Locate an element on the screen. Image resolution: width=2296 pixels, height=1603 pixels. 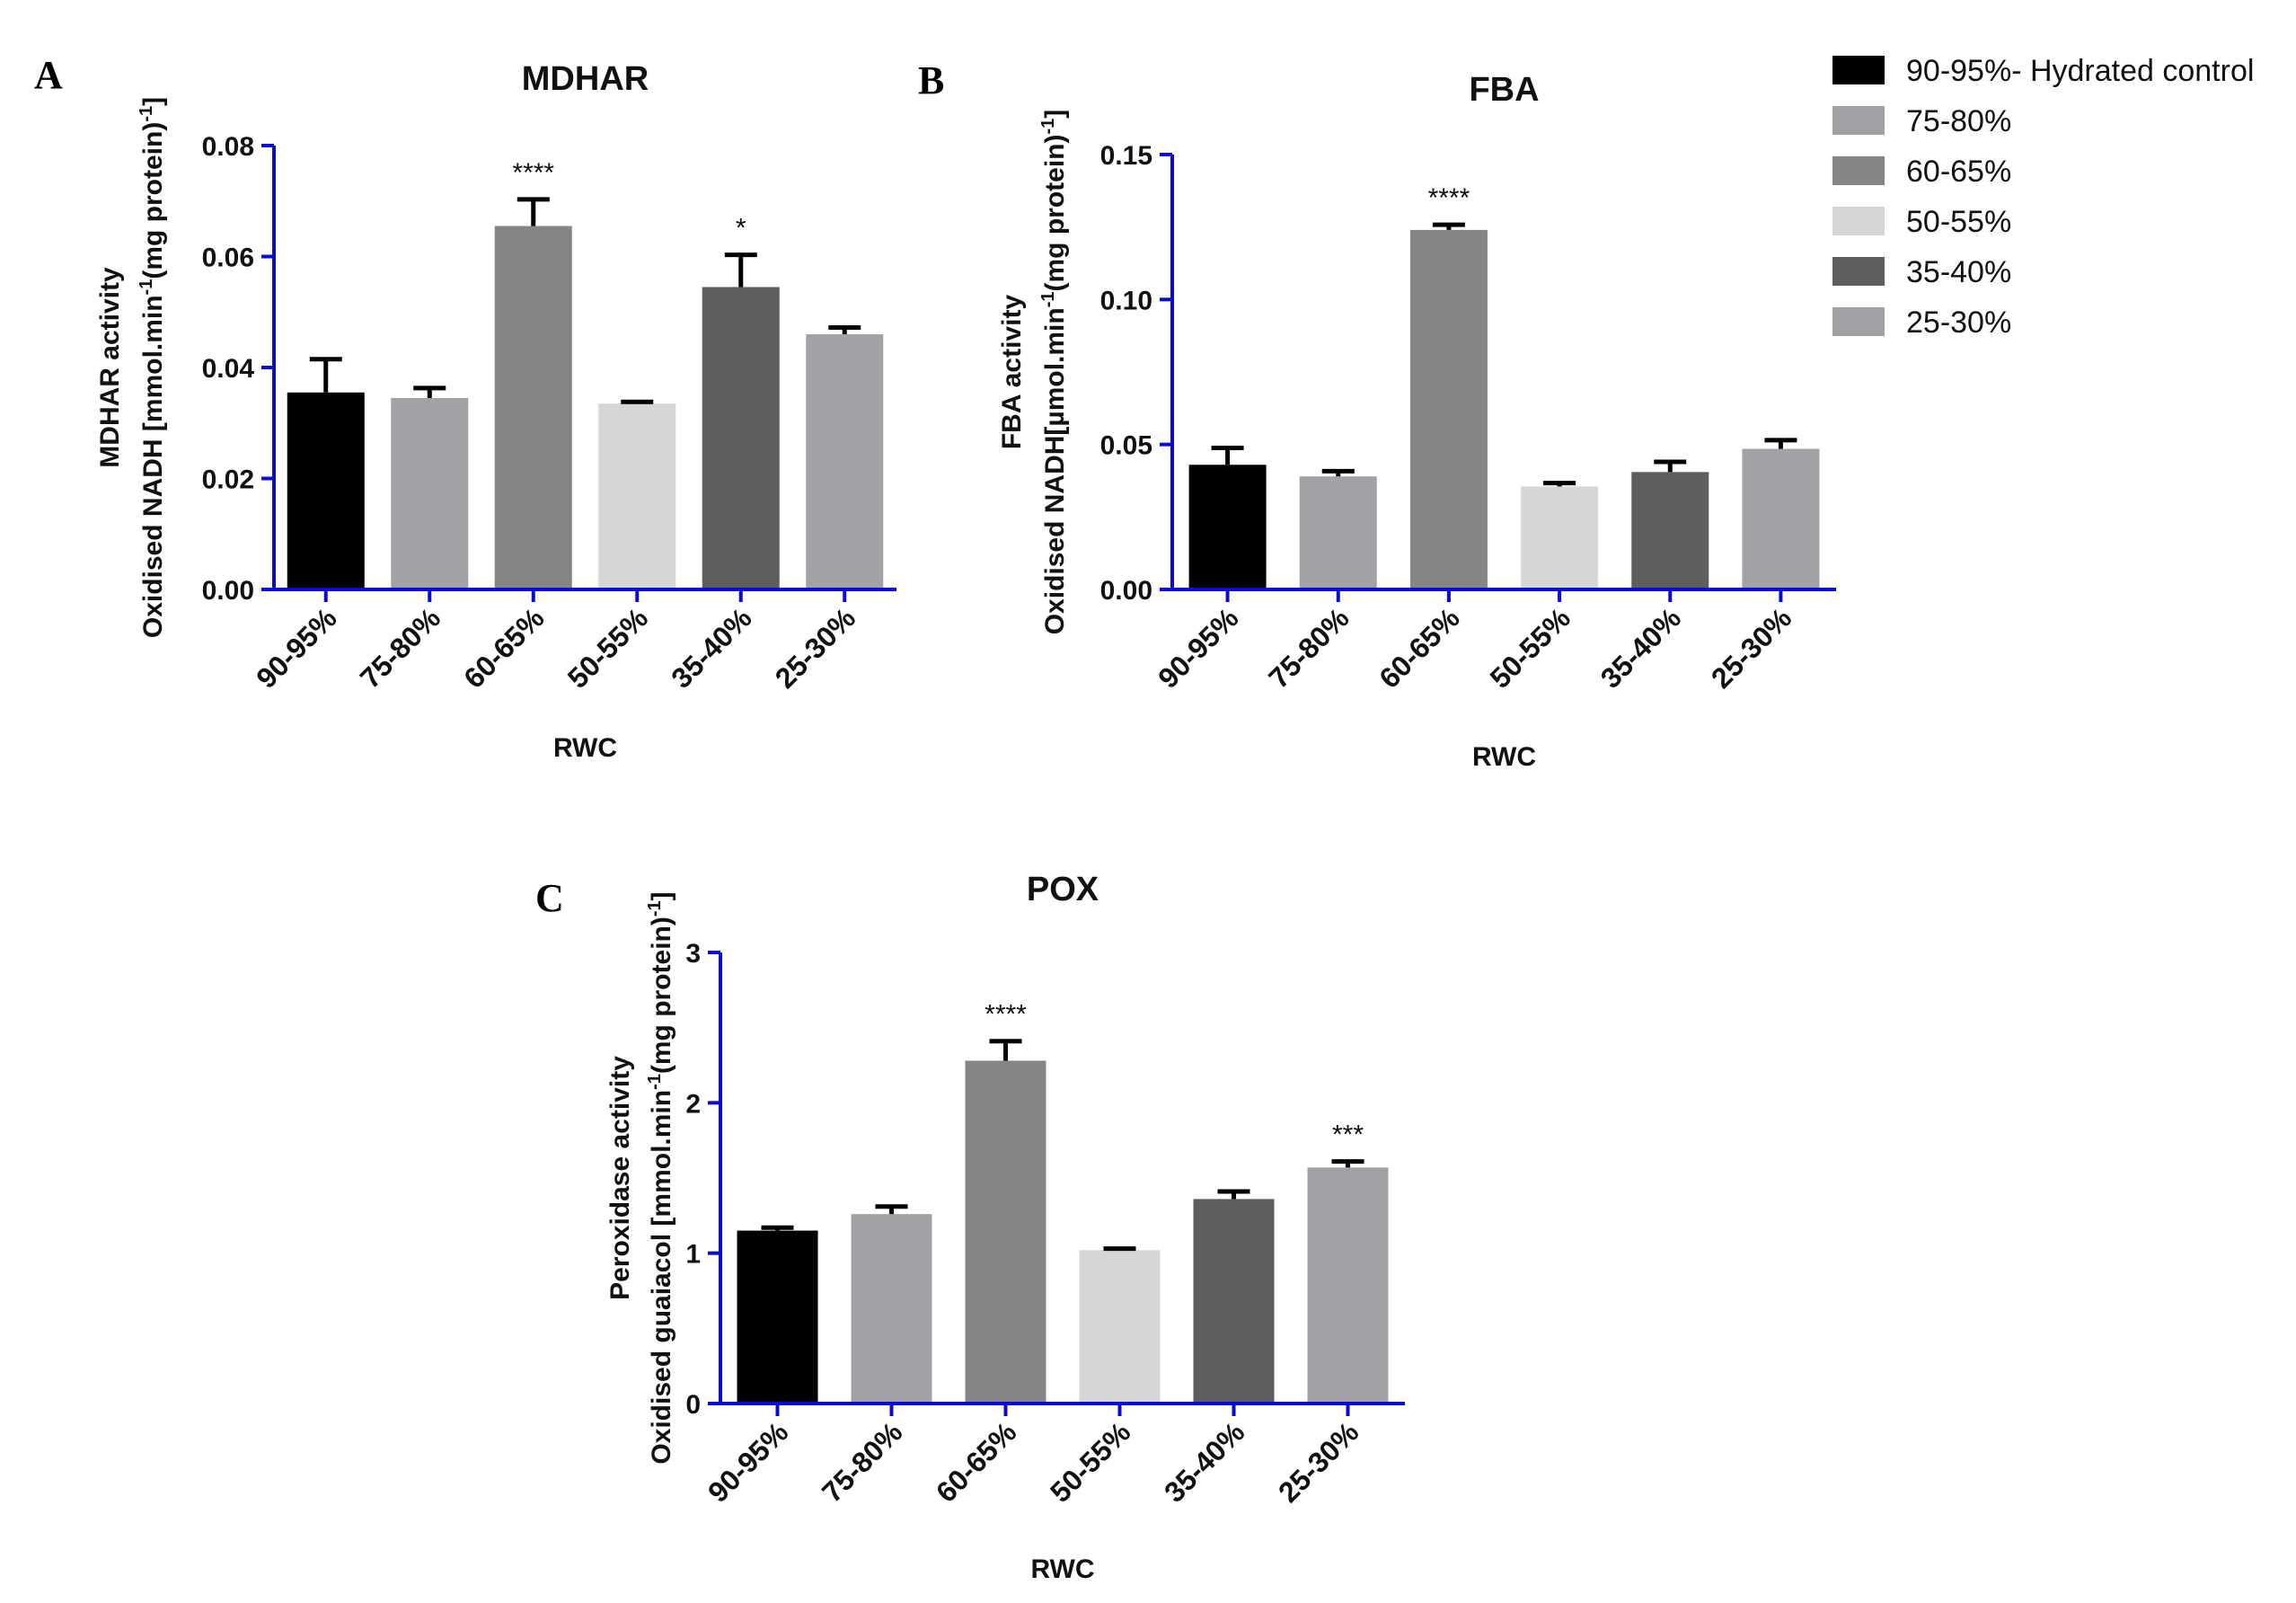
y-tick-label: 0.08 is located at coordinates (228, 147).